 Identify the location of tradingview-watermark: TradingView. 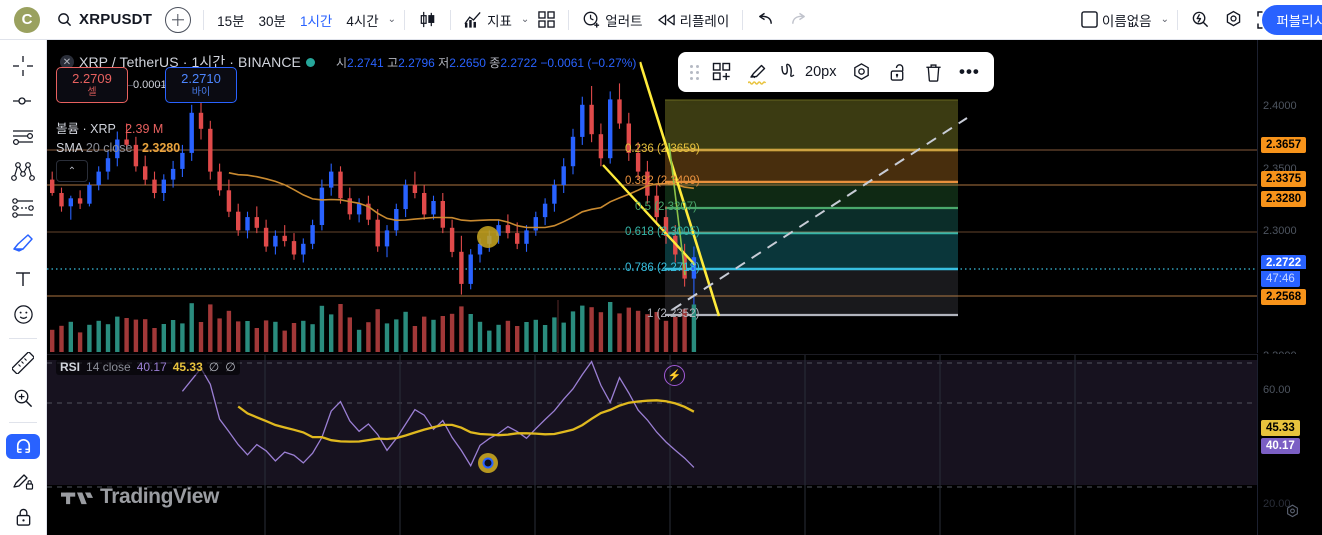
(140, 497).